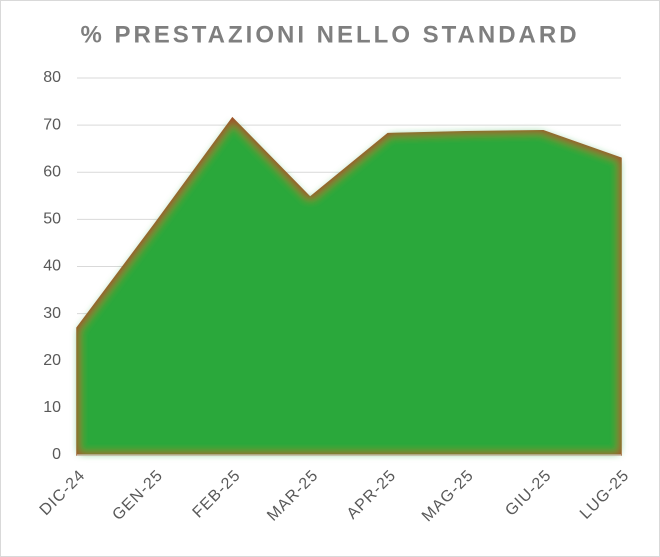 This screenshot has height=557, width=660. What do you see at coordinates (329, 34) in the screenshot?
I see `chart-title: % PRESTAZIONI NELLO STANDARD` at bounding box center [329, 34].